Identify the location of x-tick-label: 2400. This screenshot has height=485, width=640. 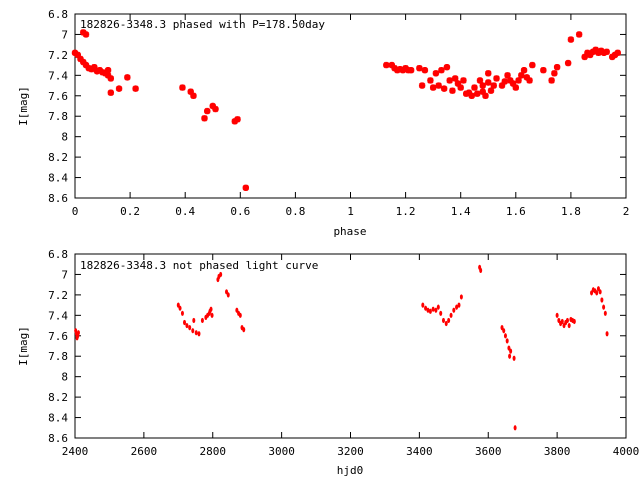
(75, 451).